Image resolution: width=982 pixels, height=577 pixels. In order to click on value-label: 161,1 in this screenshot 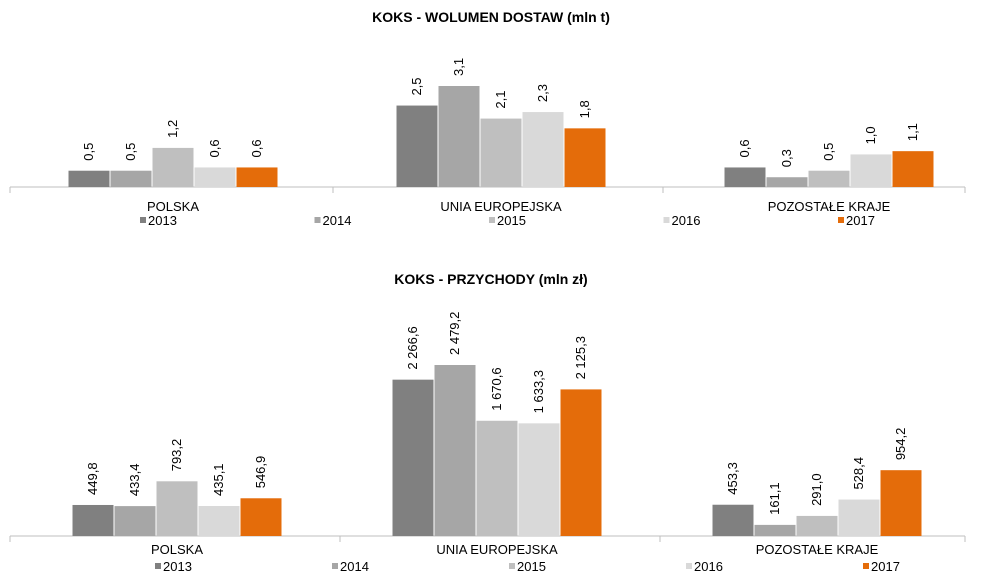, I will do `click(774, 498)`.